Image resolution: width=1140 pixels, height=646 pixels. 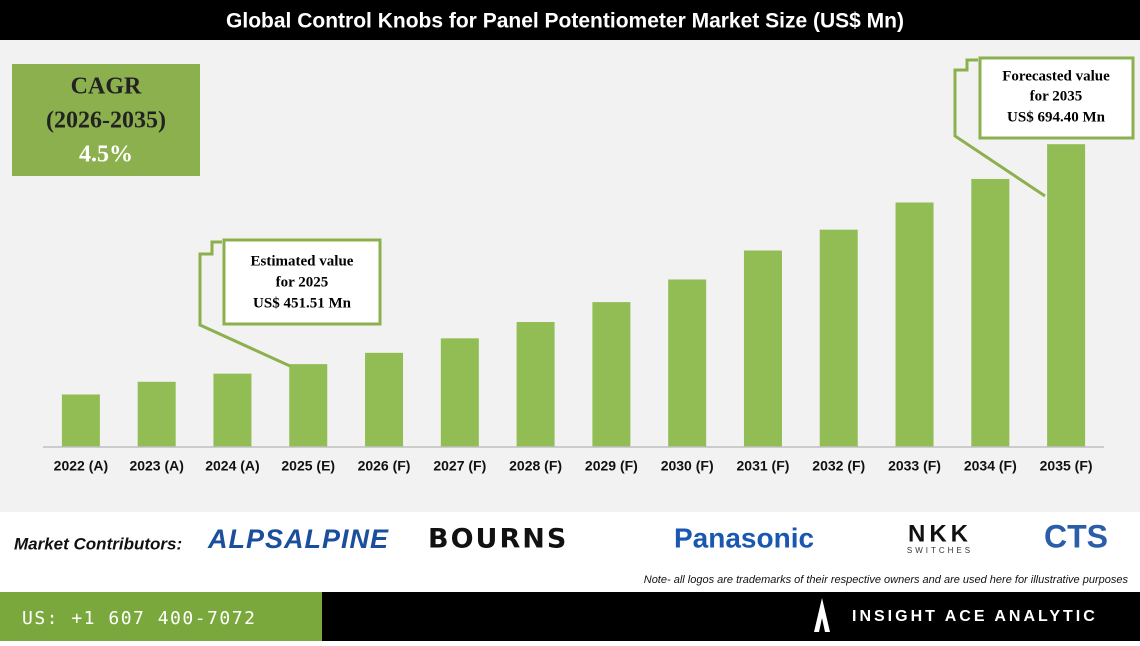 I want to click on logo: NKK, so click(x=940, y=533).